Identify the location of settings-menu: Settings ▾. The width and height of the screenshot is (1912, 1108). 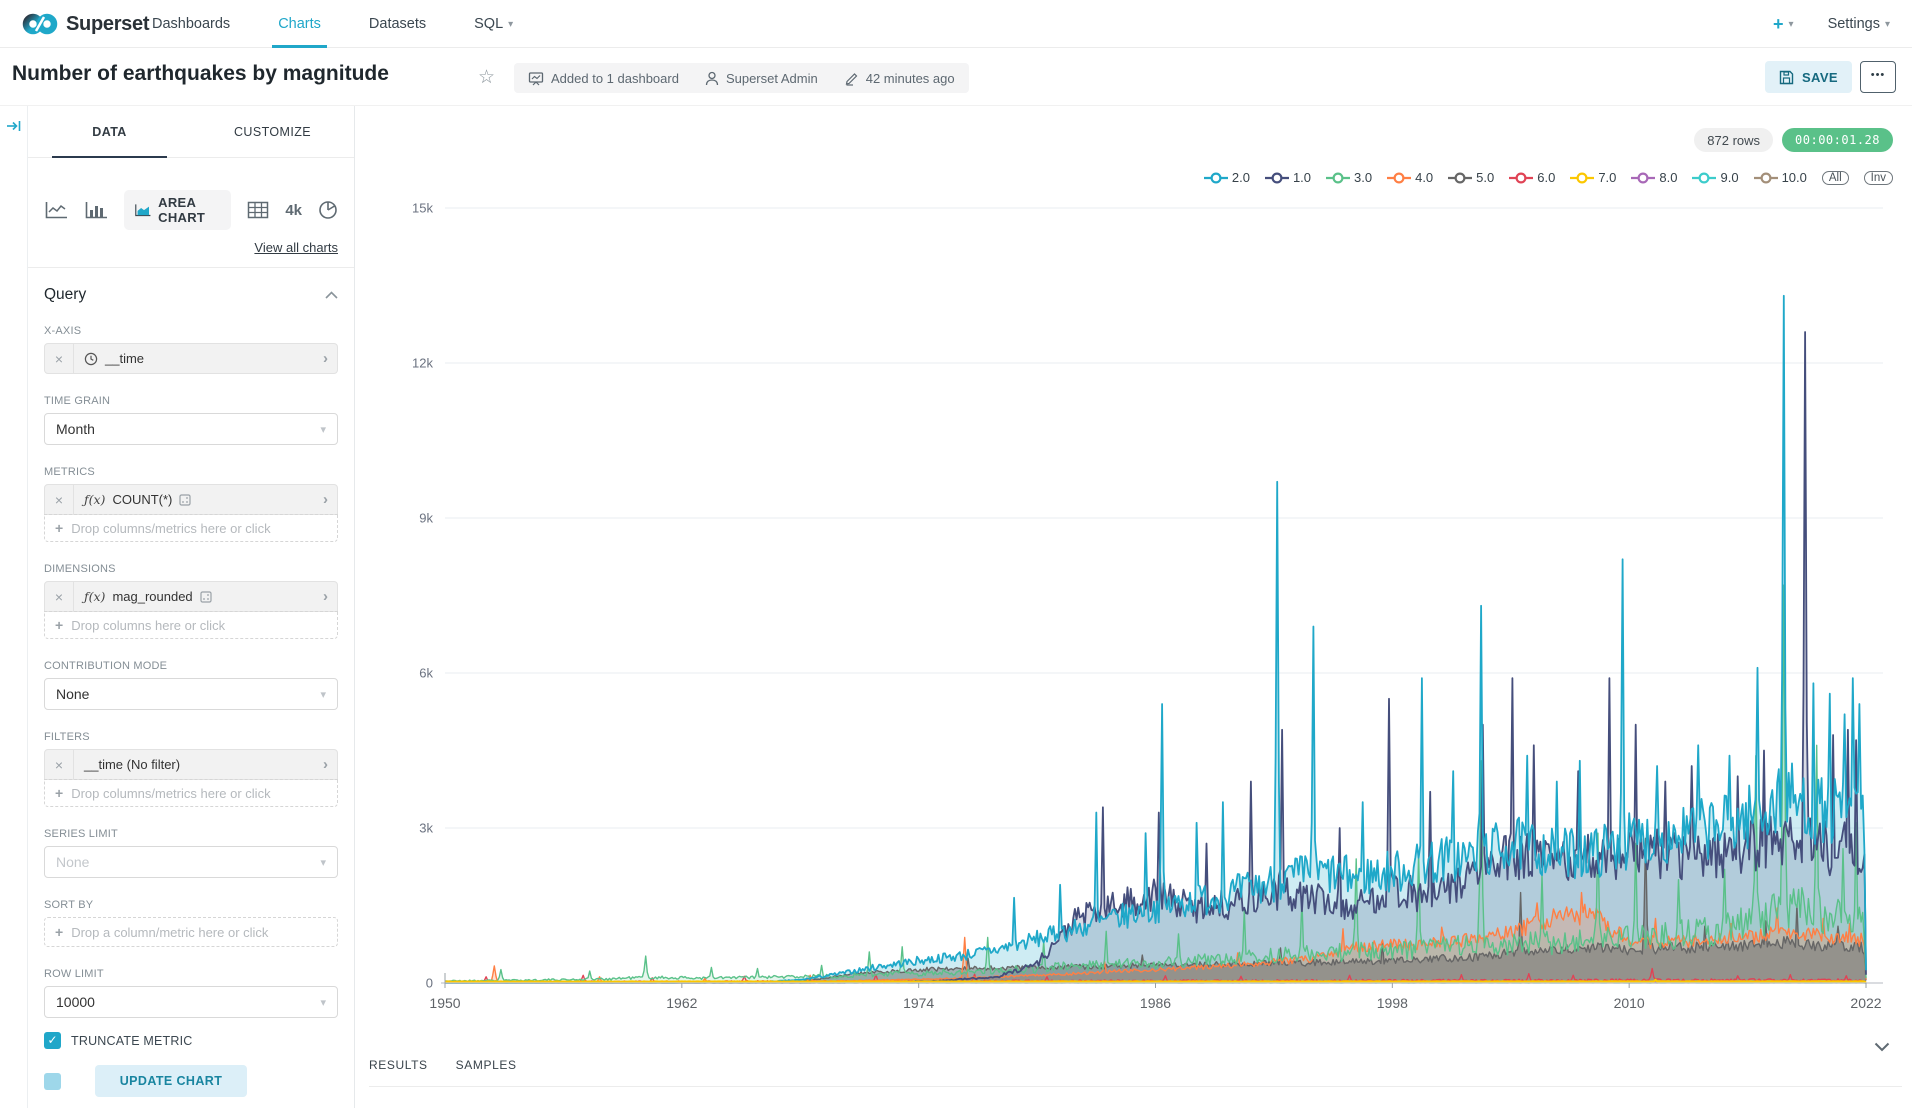
(1858, 24).